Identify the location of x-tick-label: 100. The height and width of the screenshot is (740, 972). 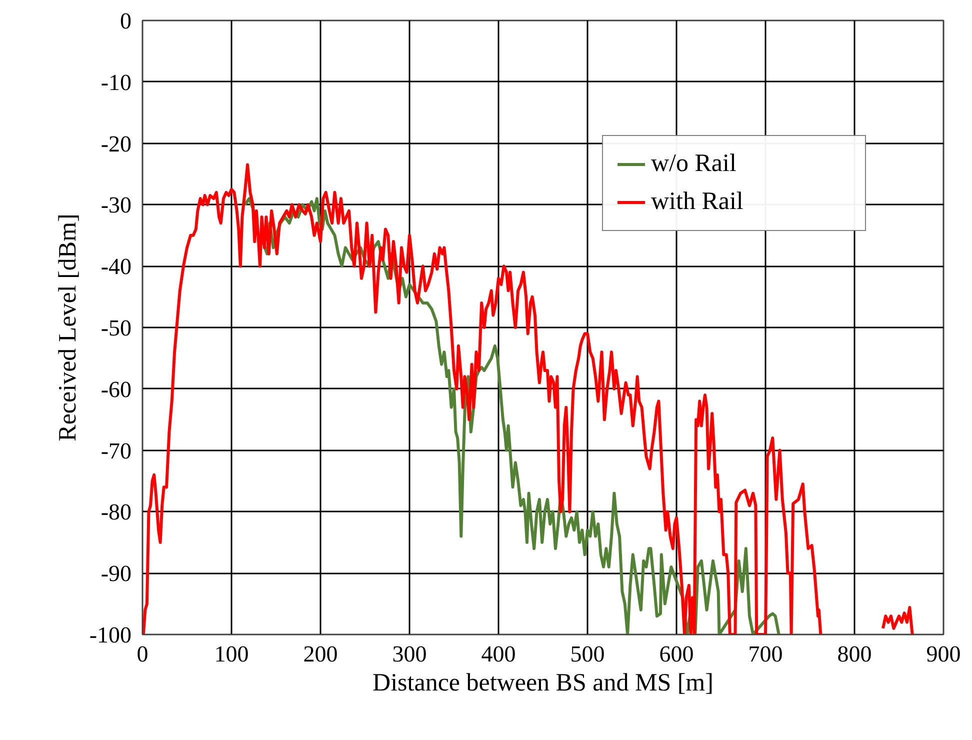
(231, 654).